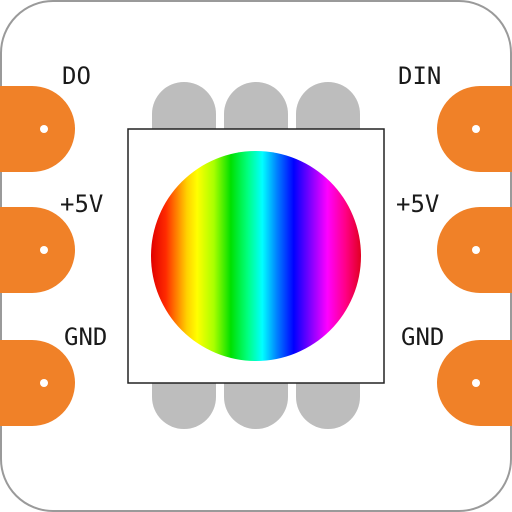 This screenshot has height=512, width=512. Describe the element at coordinates (417, 204) in the screenshot. I see `label-right-5v: +5V` at that location.